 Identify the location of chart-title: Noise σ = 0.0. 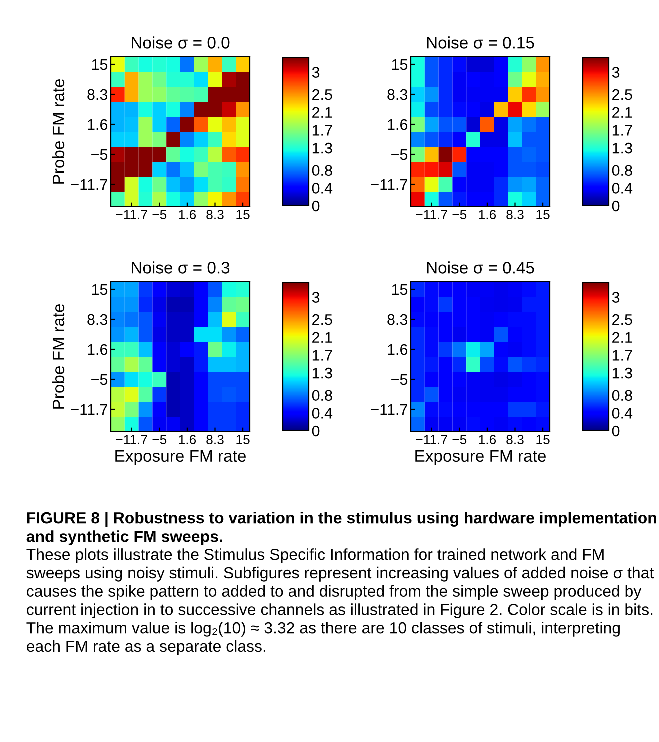
(181, 42).